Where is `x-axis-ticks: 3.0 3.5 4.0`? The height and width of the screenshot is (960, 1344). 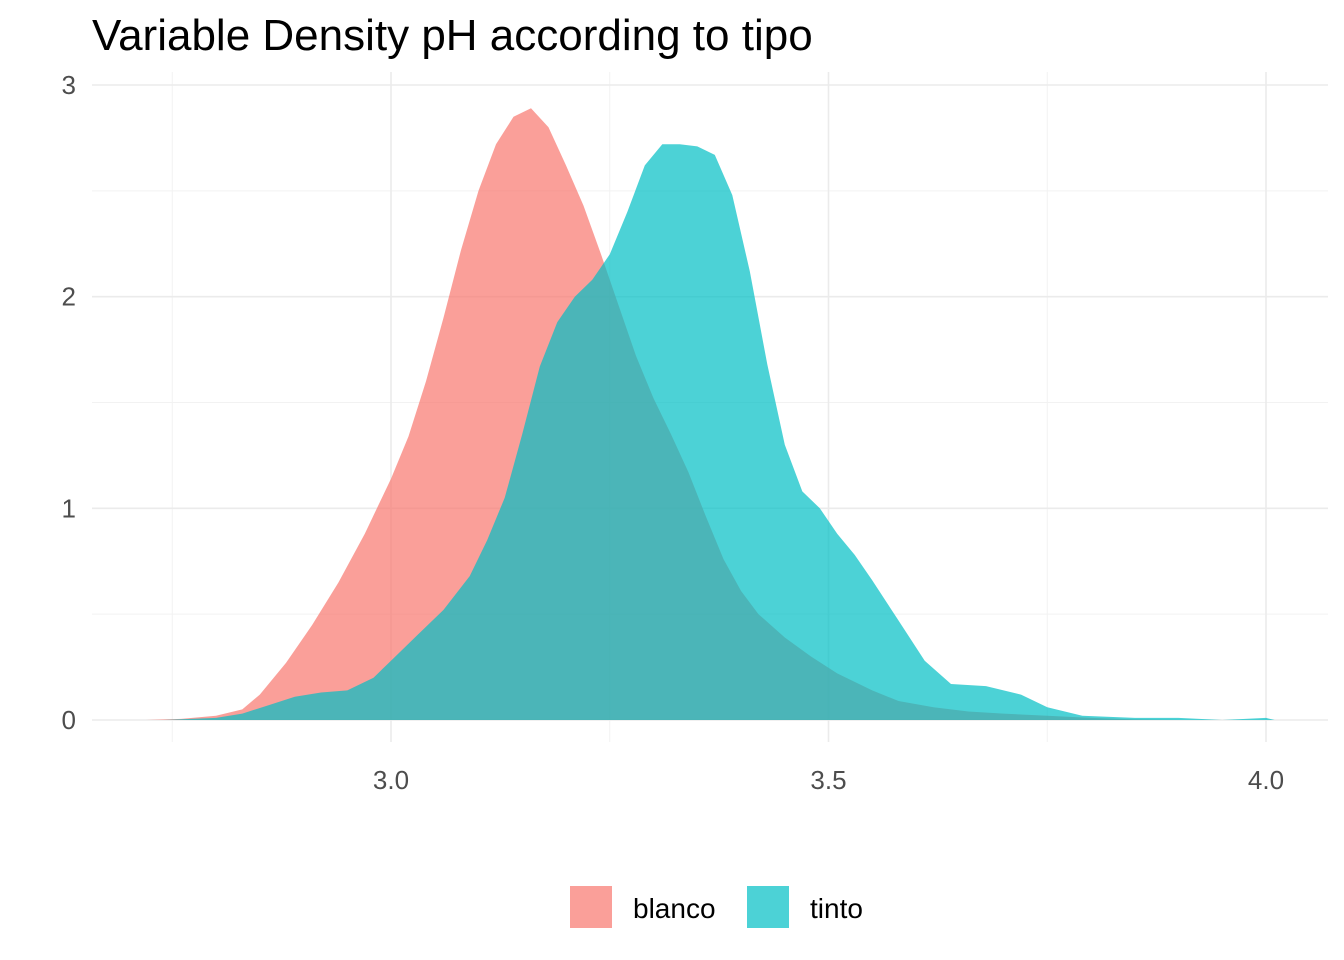 x-axis-ticks: 3.0 3.5 4.0 is located at coordinates (828, 780).